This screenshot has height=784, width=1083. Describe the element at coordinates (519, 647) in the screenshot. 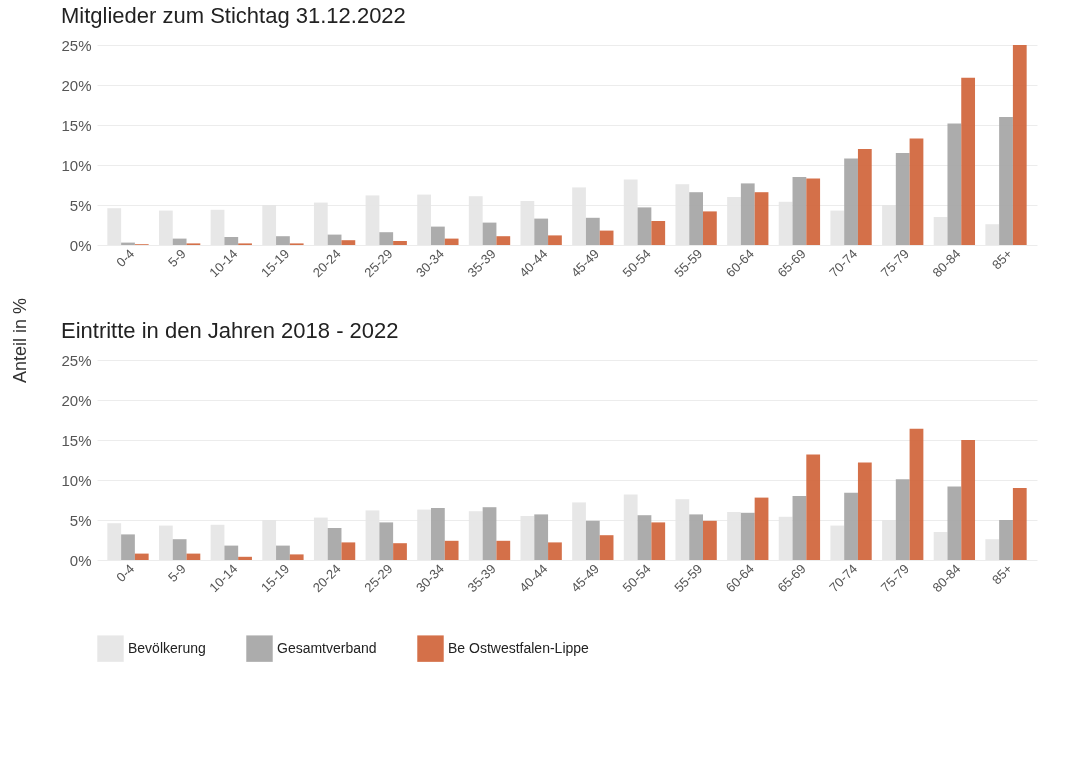

I see `legend-label: Be Ostwestfalen-Lippe` at that location.